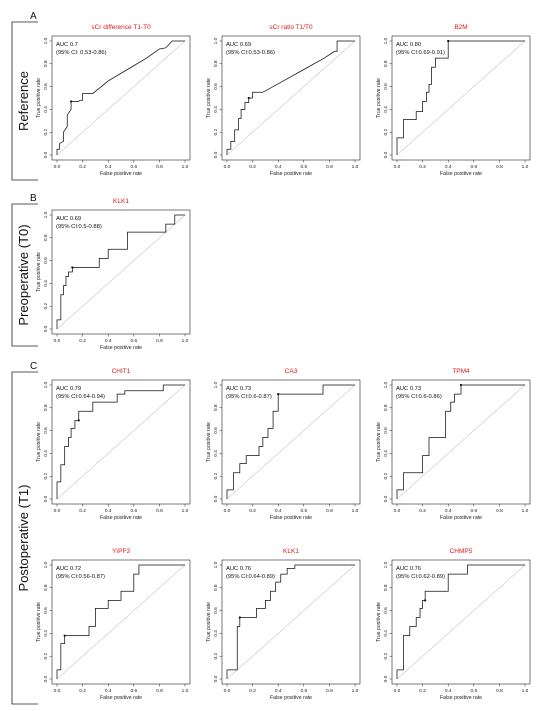 The image size is (550, 711). Describe the element at coordinates (461, 551) in the screenshot. I see `chart-title: CHMP5` at that location.